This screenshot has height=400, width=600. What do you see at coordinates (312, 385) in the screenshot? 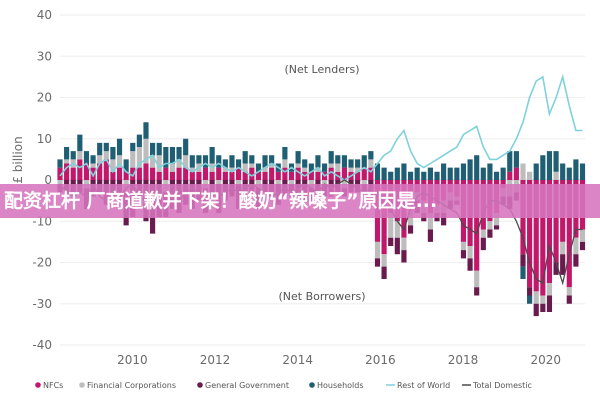
I see `legend-marker` at bounding box center [312, 385].